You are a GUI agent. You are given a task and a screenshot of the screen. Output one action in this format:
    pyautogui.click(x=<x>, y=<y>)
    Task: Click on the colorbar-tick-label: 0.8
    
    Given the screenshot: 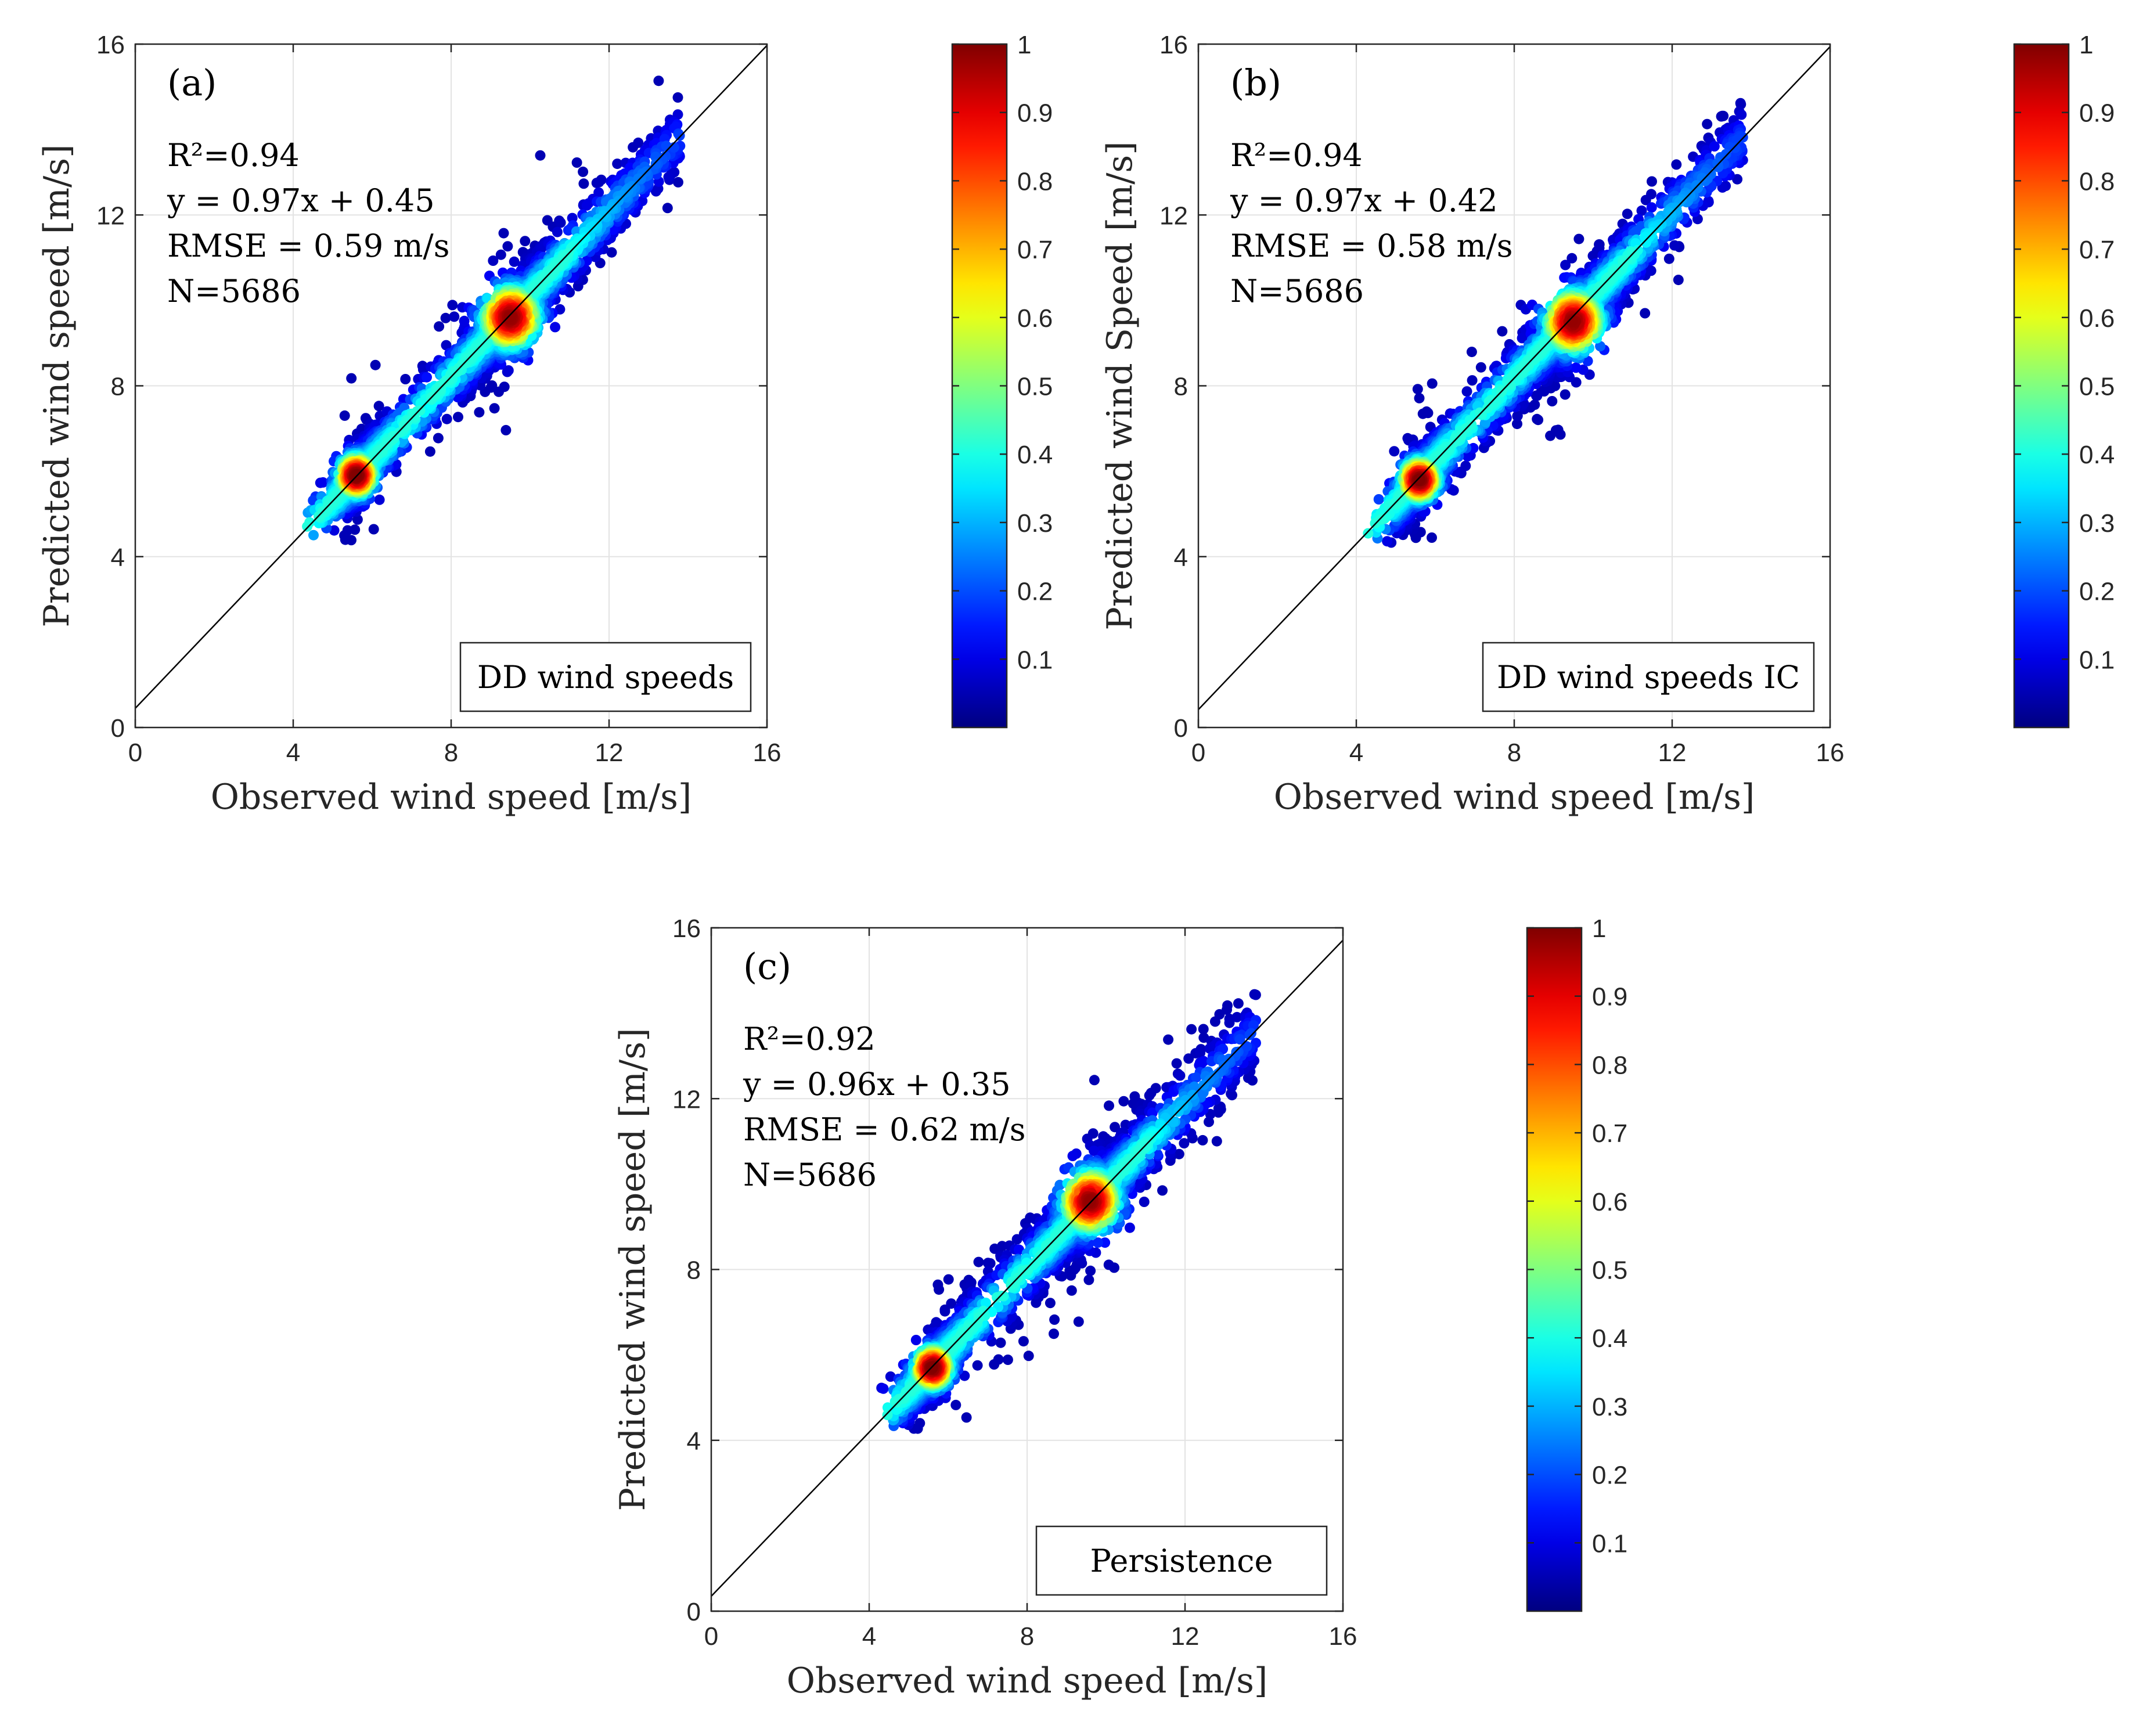 What is the action you would take?
    pyautogui.click(x=1035, y=181)
    